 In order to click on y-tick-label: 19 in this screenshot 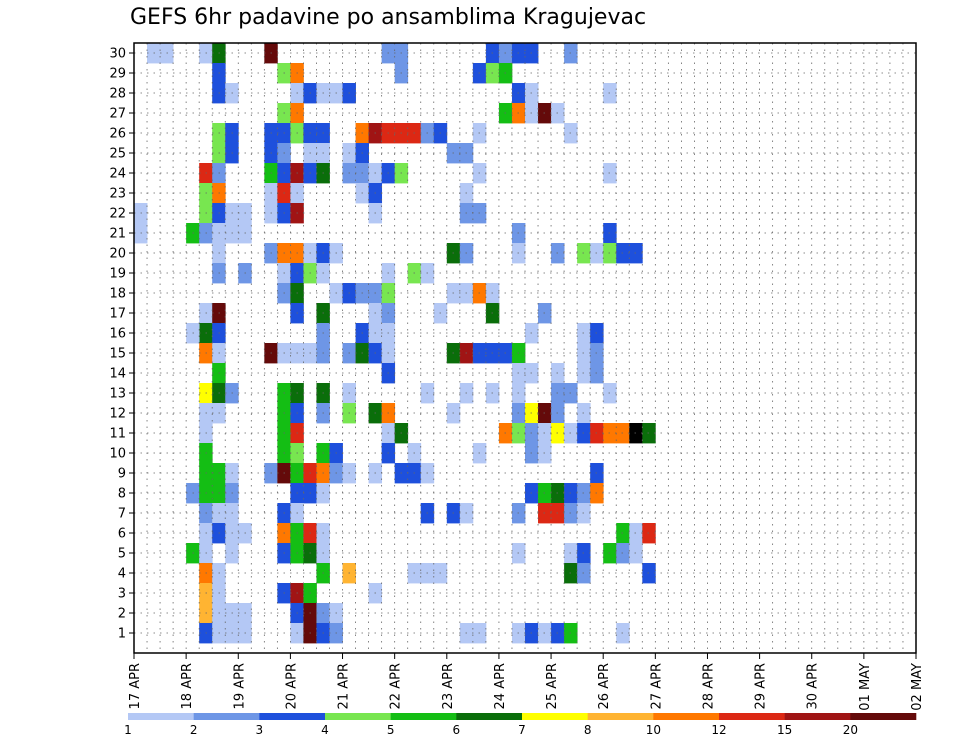, I will do `click(117, 274)`.